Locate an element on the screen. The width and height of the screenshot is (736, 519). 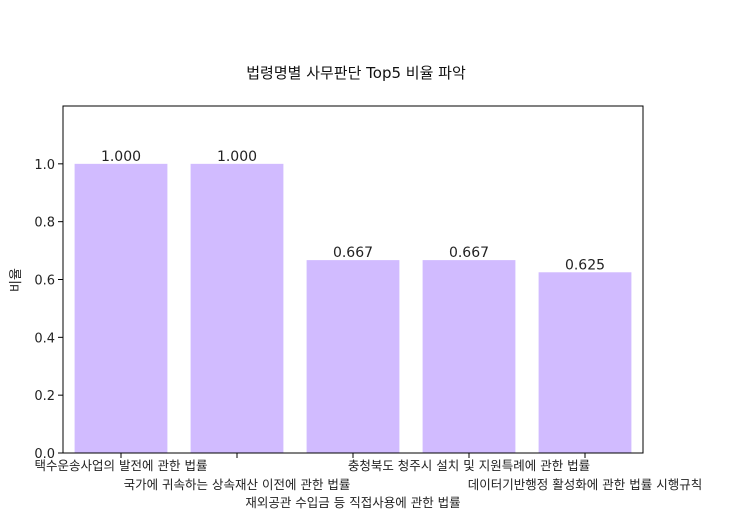
chart-title: 법령명별 사무판단 Top5 비율 파악 is located at coordinates (356, 73).